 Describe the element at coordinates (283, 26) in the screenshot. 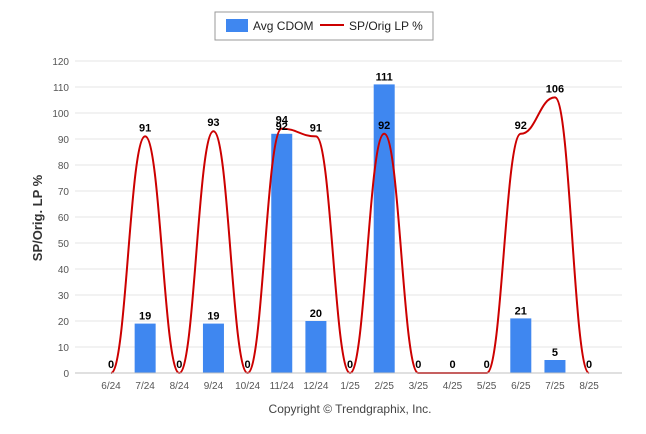

I see `legend-label-bar: Avg CDOM` at that location.